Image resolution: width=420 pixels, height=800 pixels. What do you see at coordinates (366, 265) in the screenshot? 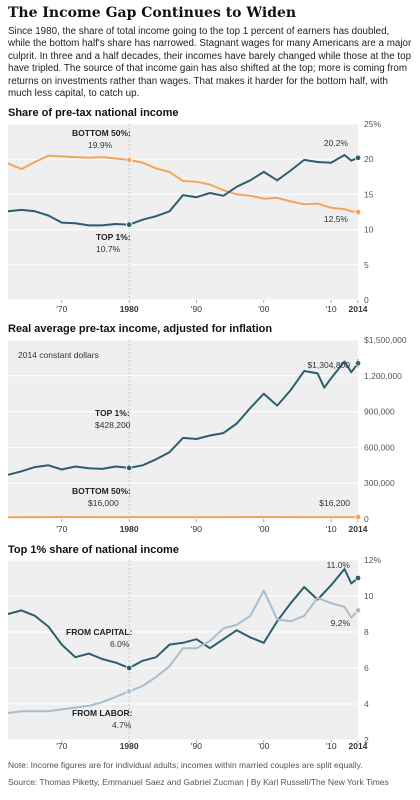
I see `y-tick-label: 5` at bounding box center [366, 265].